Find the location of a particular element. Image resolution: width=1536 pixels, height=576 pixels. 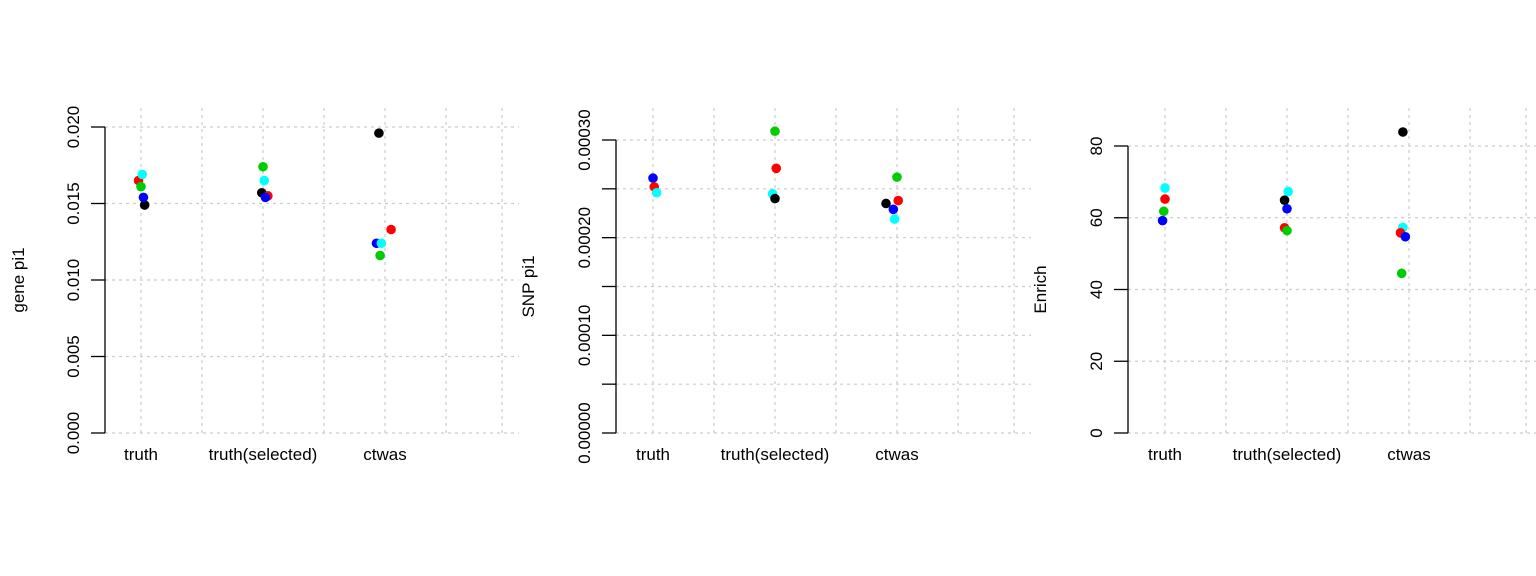

y-axis-label: Enrich is located at coordinates (1040, 289).